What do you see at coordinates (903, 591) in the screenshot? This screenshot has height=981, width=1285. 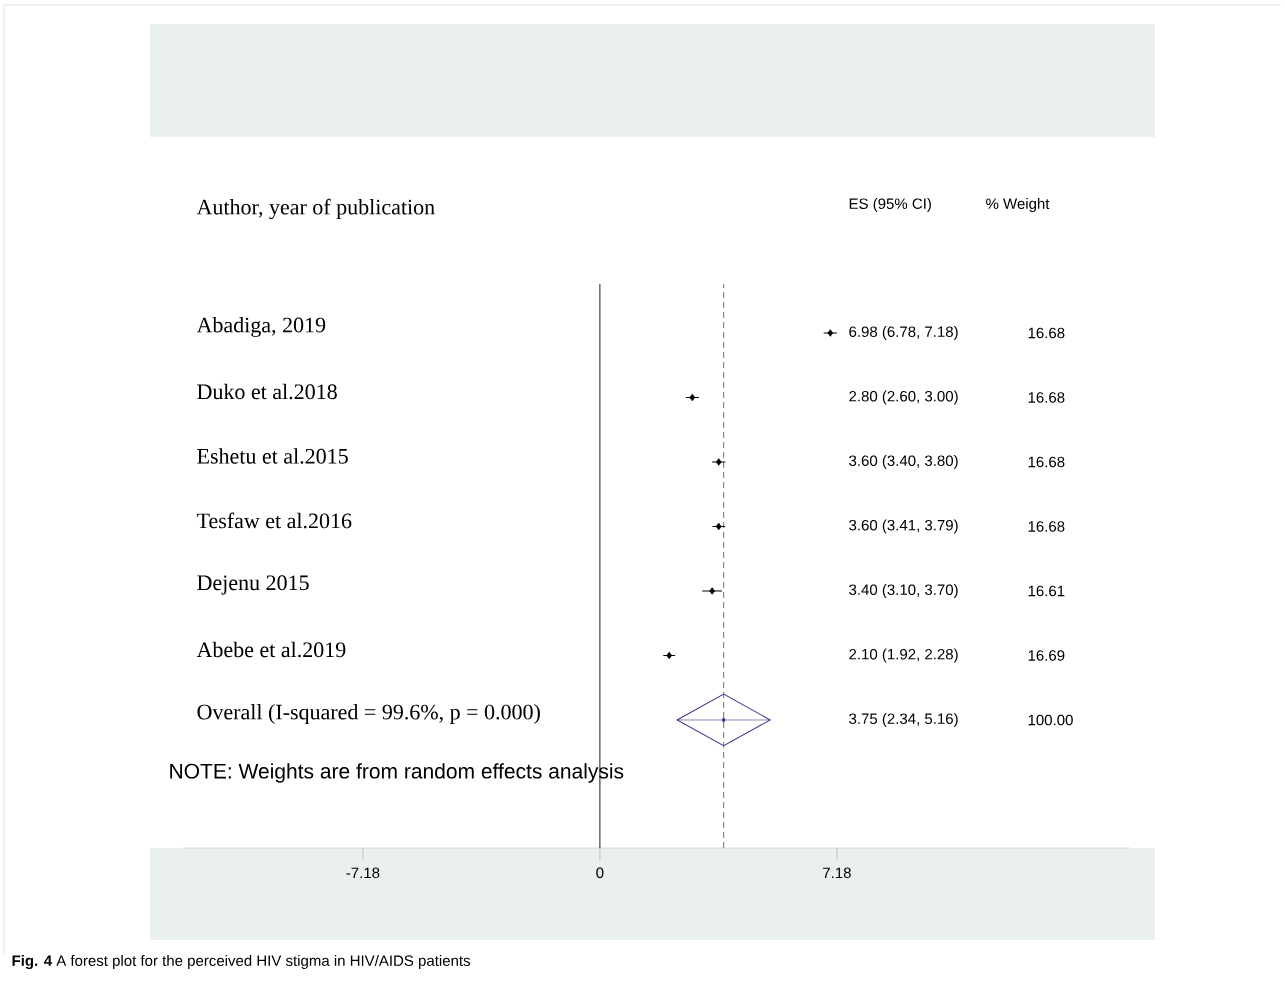 I see `annotation: 3.40 (3.10, 3.70)` at bounding box center [903, 591].